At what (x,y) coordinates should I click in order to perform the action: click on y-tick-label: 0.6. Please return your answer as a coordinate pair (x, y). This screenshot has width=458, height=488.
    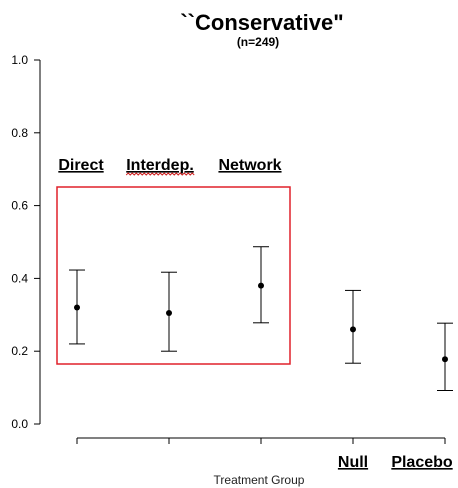
    Looking at the image, I should click on (19, 206).